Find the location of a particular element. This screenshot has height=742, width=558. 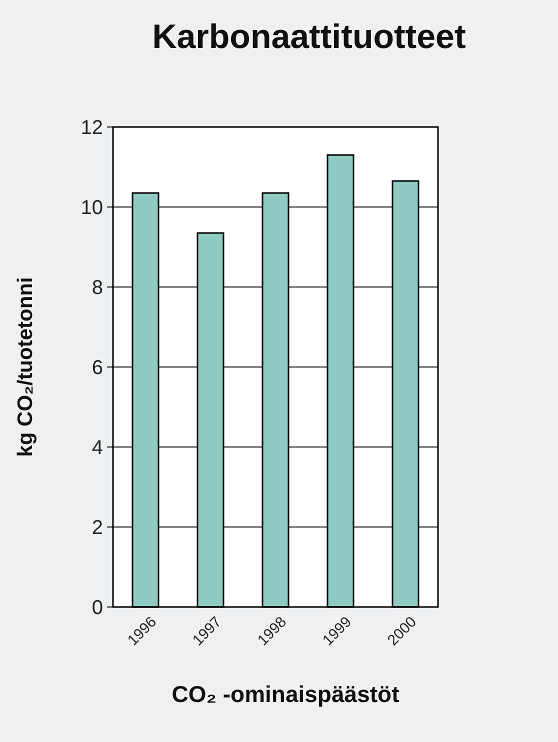

y-tick-label: 4 is located at coordinates (97, 448).